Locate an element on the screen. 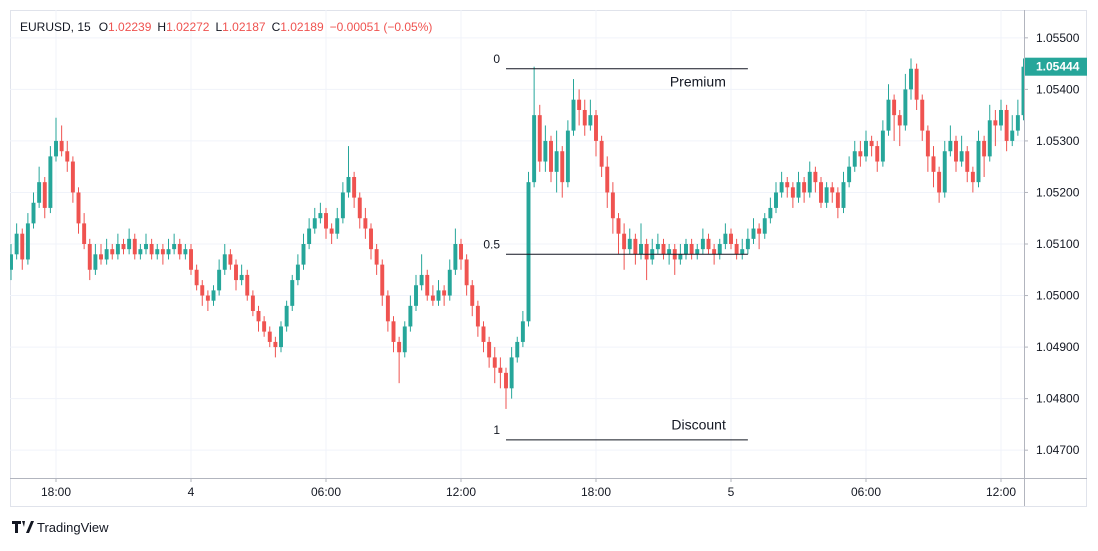 Image resolution: width=1098 pixels, height=551 pixels. x-tick-label: 18:00 is located at coordinates (596, 492).